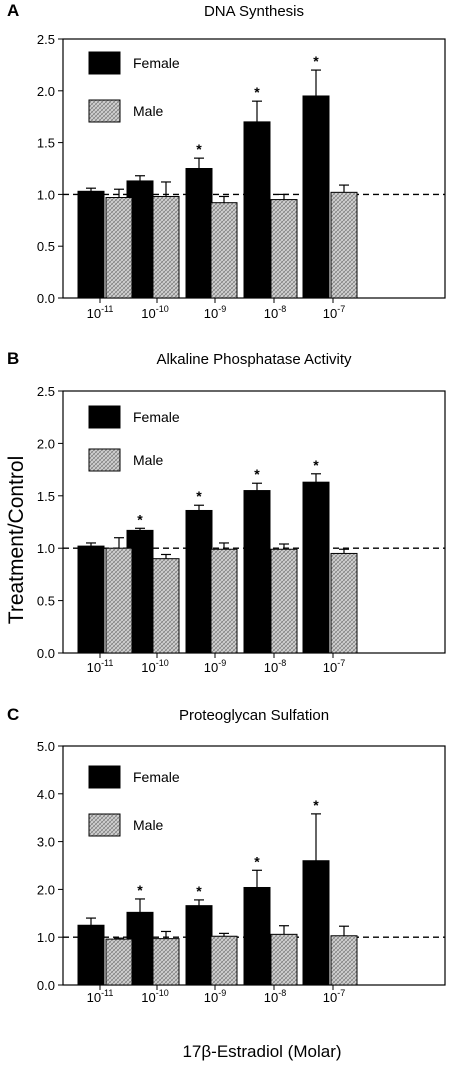 Image resolution: width=474 pixels, height=1070 pixels. What do you see at coordinates (254, 715) in the screenshot?
I see `panel-title: Proteoglycan Sulfation` at bounding box center [254, 715].